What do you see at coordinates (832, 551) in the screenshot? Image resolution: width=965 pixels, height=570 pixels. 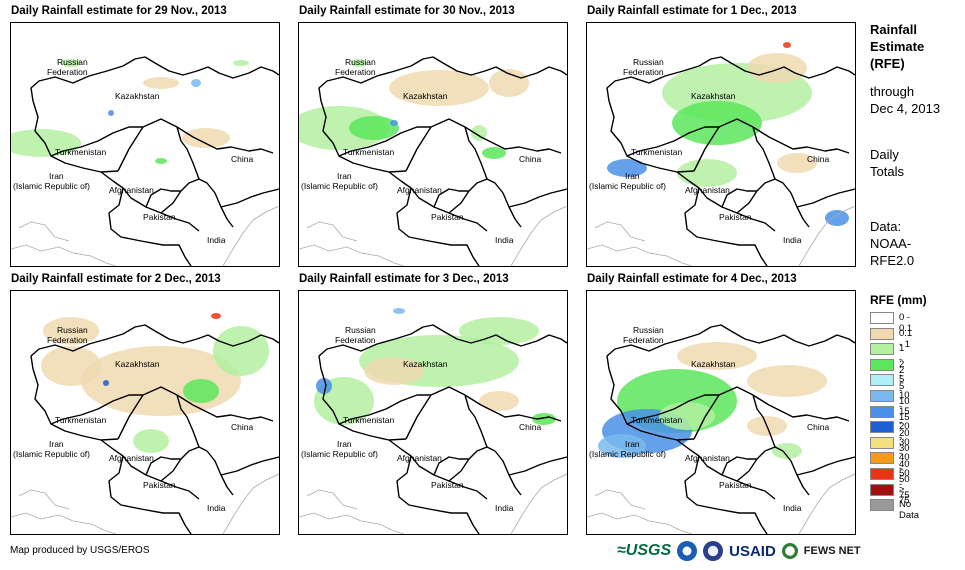 I see `fews-net-logo: FEWS NET` at bounding box center [832, 551].